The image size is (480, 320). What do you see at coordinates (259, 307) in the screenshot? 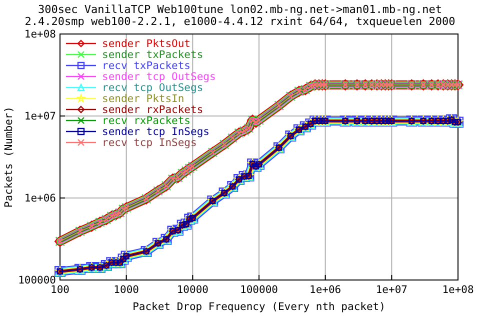
I see `x-axis-title: Packet Drop Frequency (Every nth packet)` at bounding box center [259, 307].